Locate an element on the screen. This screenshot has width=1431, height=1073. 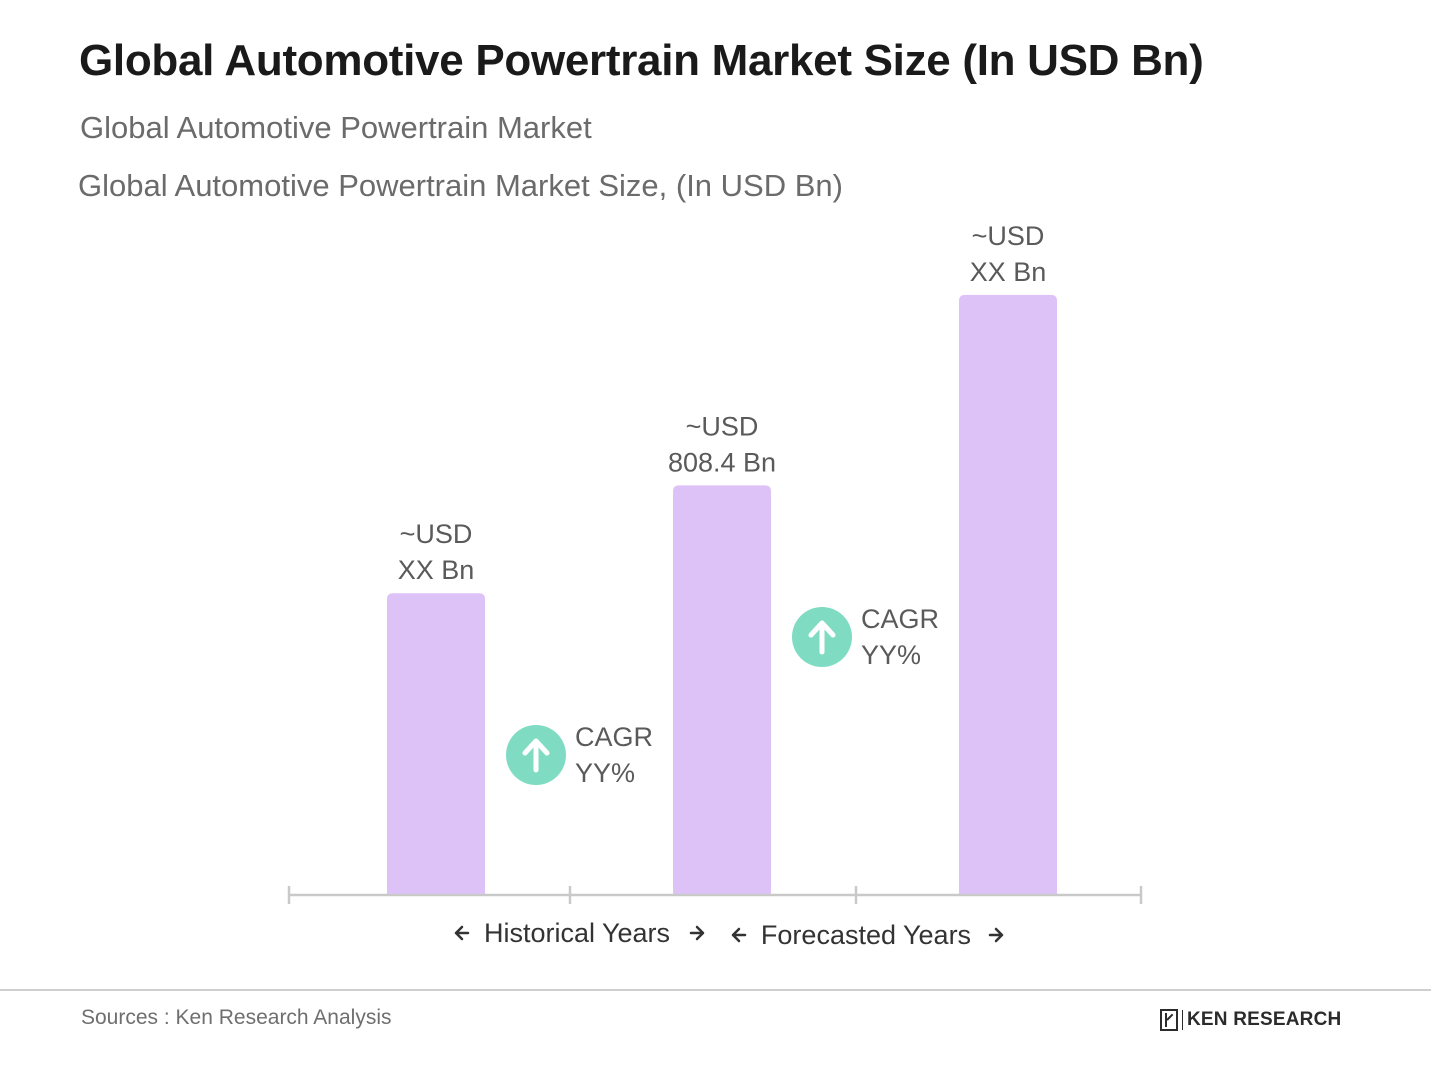
footer-divider is located at coordinates (715, 990).